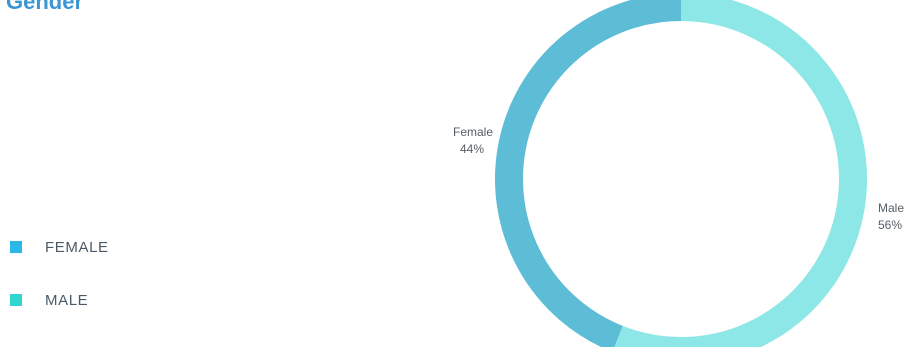  I want to click on legend-item-female: FEMALE, so click(59, 247).